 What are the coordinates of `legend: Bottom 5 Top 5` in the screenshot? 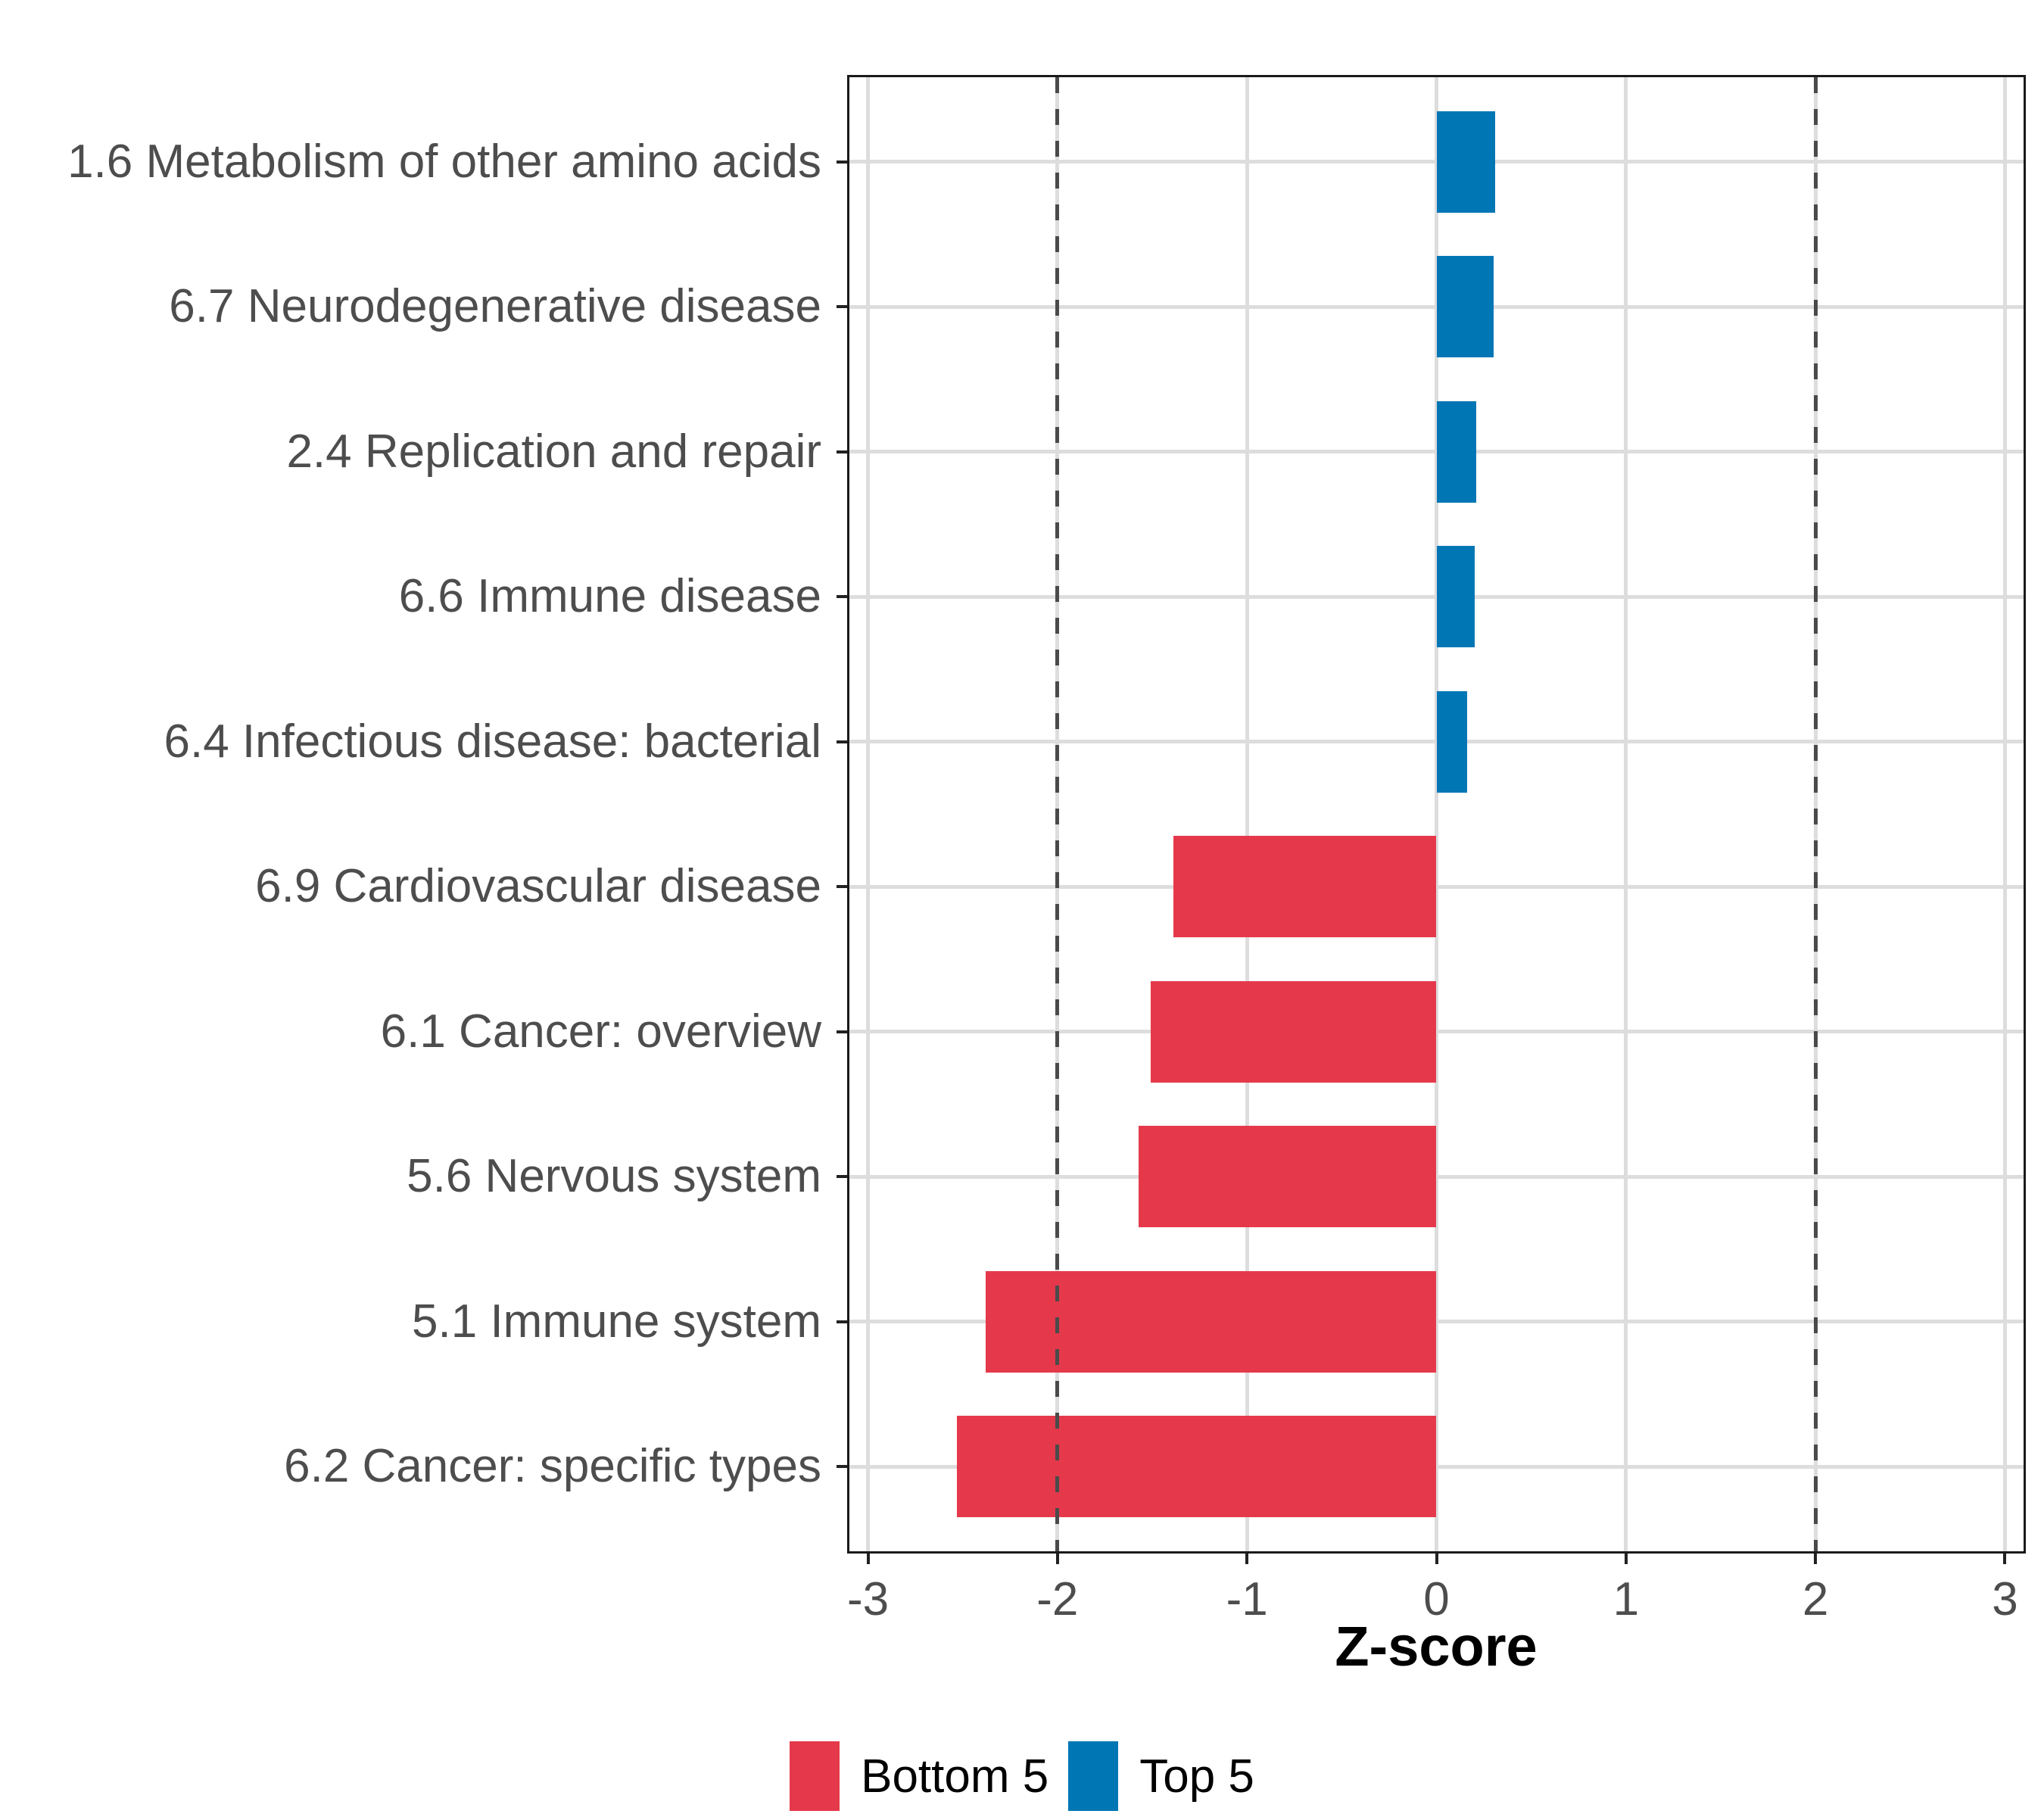 It's located at (1022, 1776).